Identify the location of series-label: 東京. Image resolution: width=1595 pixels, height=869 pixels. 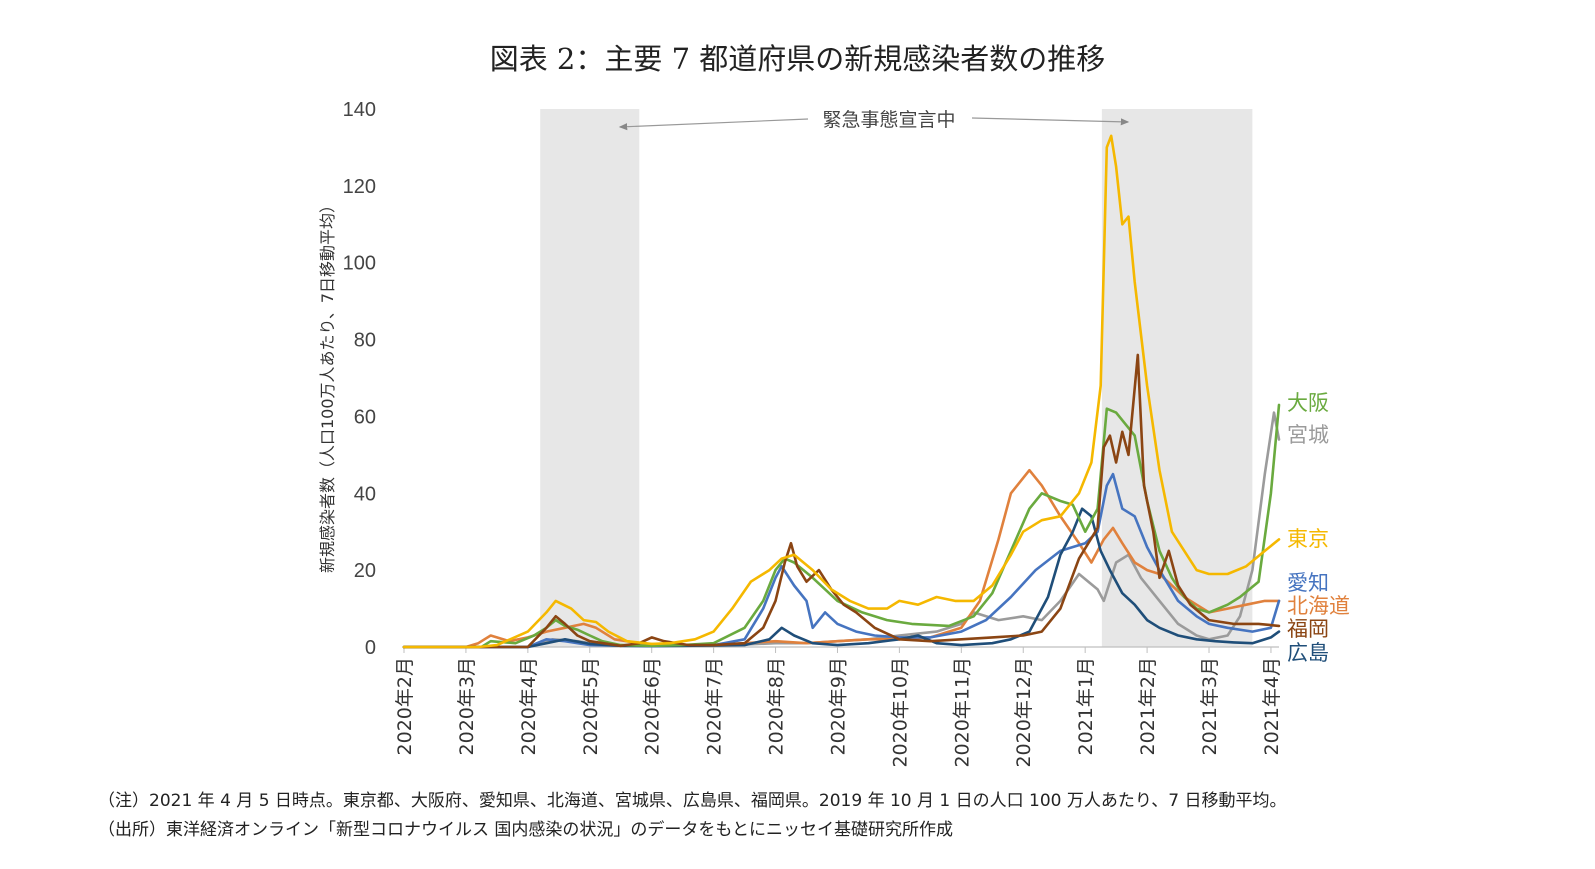
(1308, 539).